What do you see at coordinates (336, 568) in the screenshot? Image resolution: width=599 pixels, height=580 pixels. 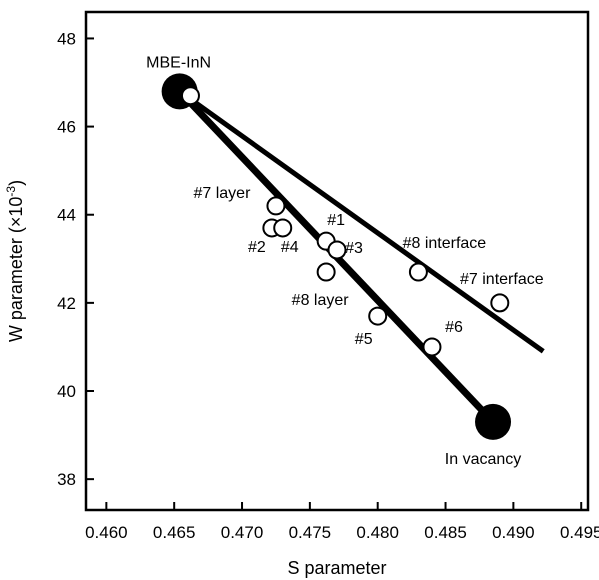 I see `x-axis-title: S parameter` at bounding box center [336, 568].